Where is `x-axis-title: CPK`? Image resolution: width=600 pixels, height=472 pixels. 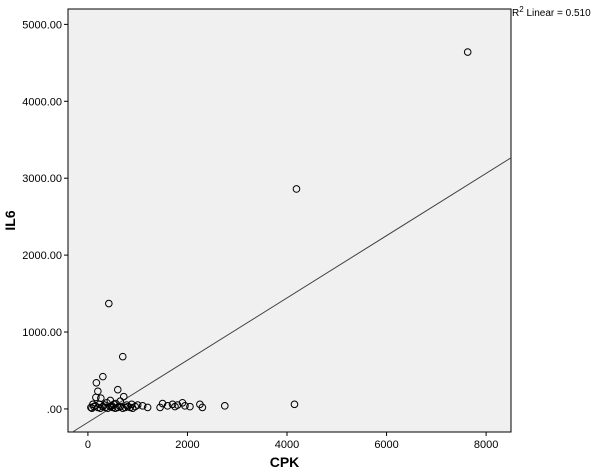
x-axis-title: CPK is located at coordinates (285, 462).